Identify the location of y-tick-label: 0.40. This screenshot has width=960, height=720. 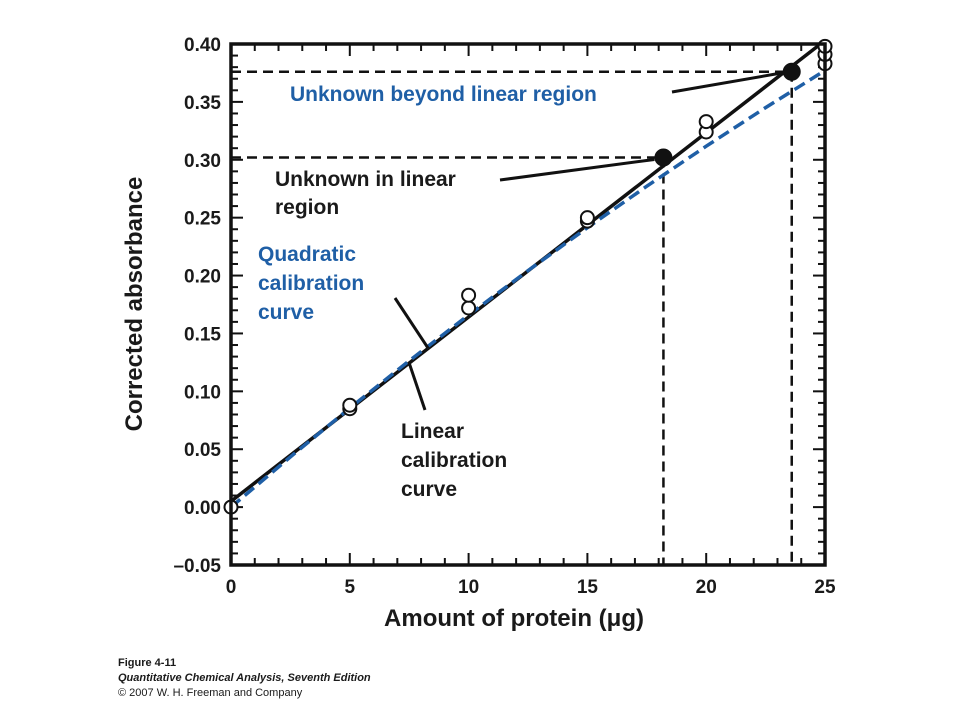
(202, 45).